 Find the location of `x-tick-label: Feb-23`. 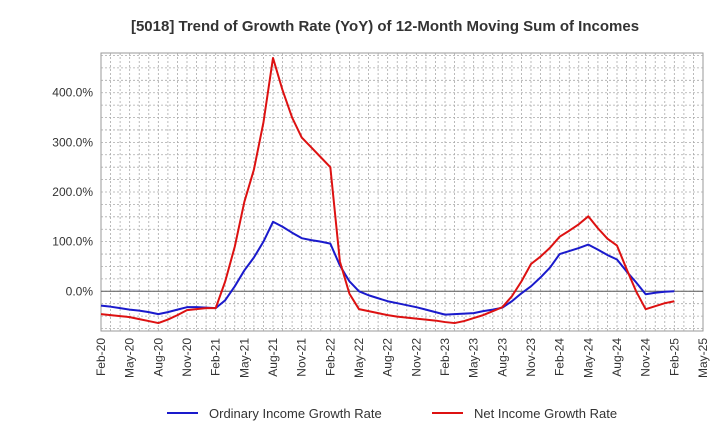

x-tick-label: Feb-23 is located at coordinates (445, 357).